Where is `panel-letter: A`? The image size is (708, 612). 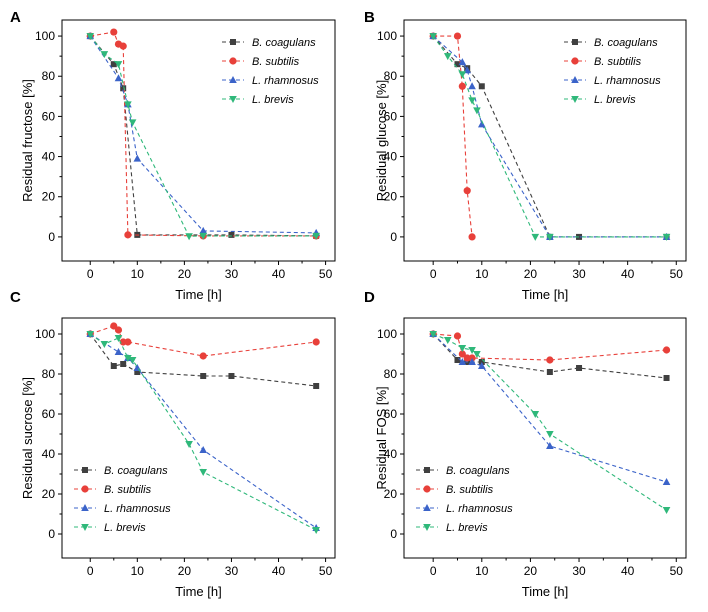 panel-letter: A is located at coordinates (15, 17).